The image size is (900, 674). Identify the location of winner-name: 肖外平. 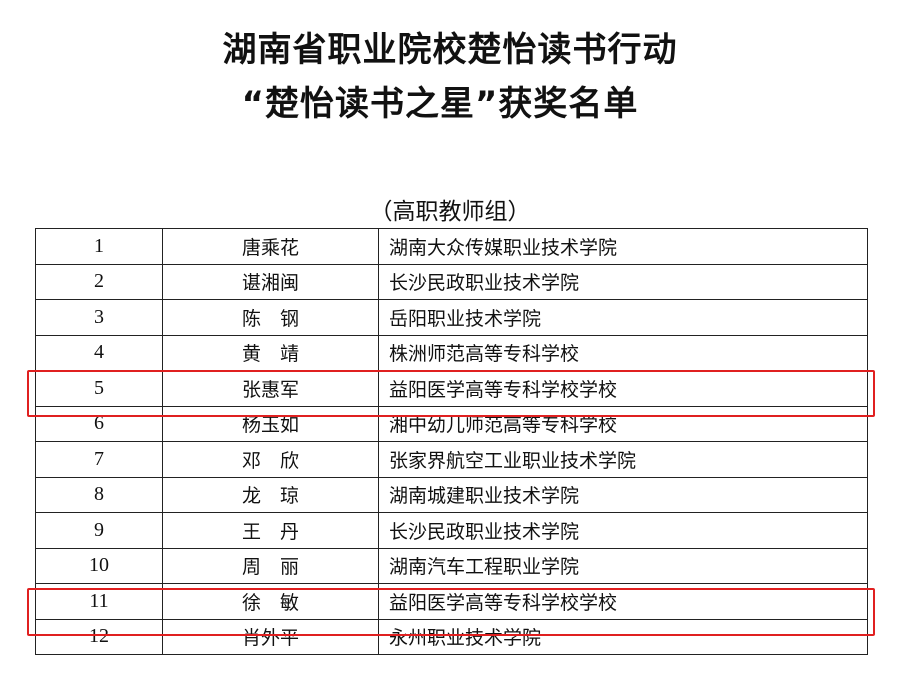
(270, 636).